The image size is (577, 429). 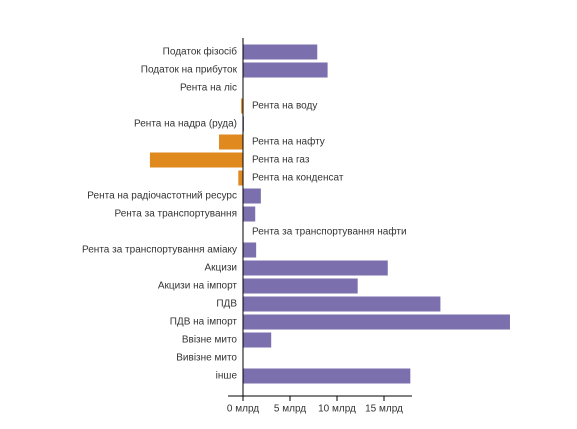 I want to click on category-label: ПДВ, so click(x=226, y=304).